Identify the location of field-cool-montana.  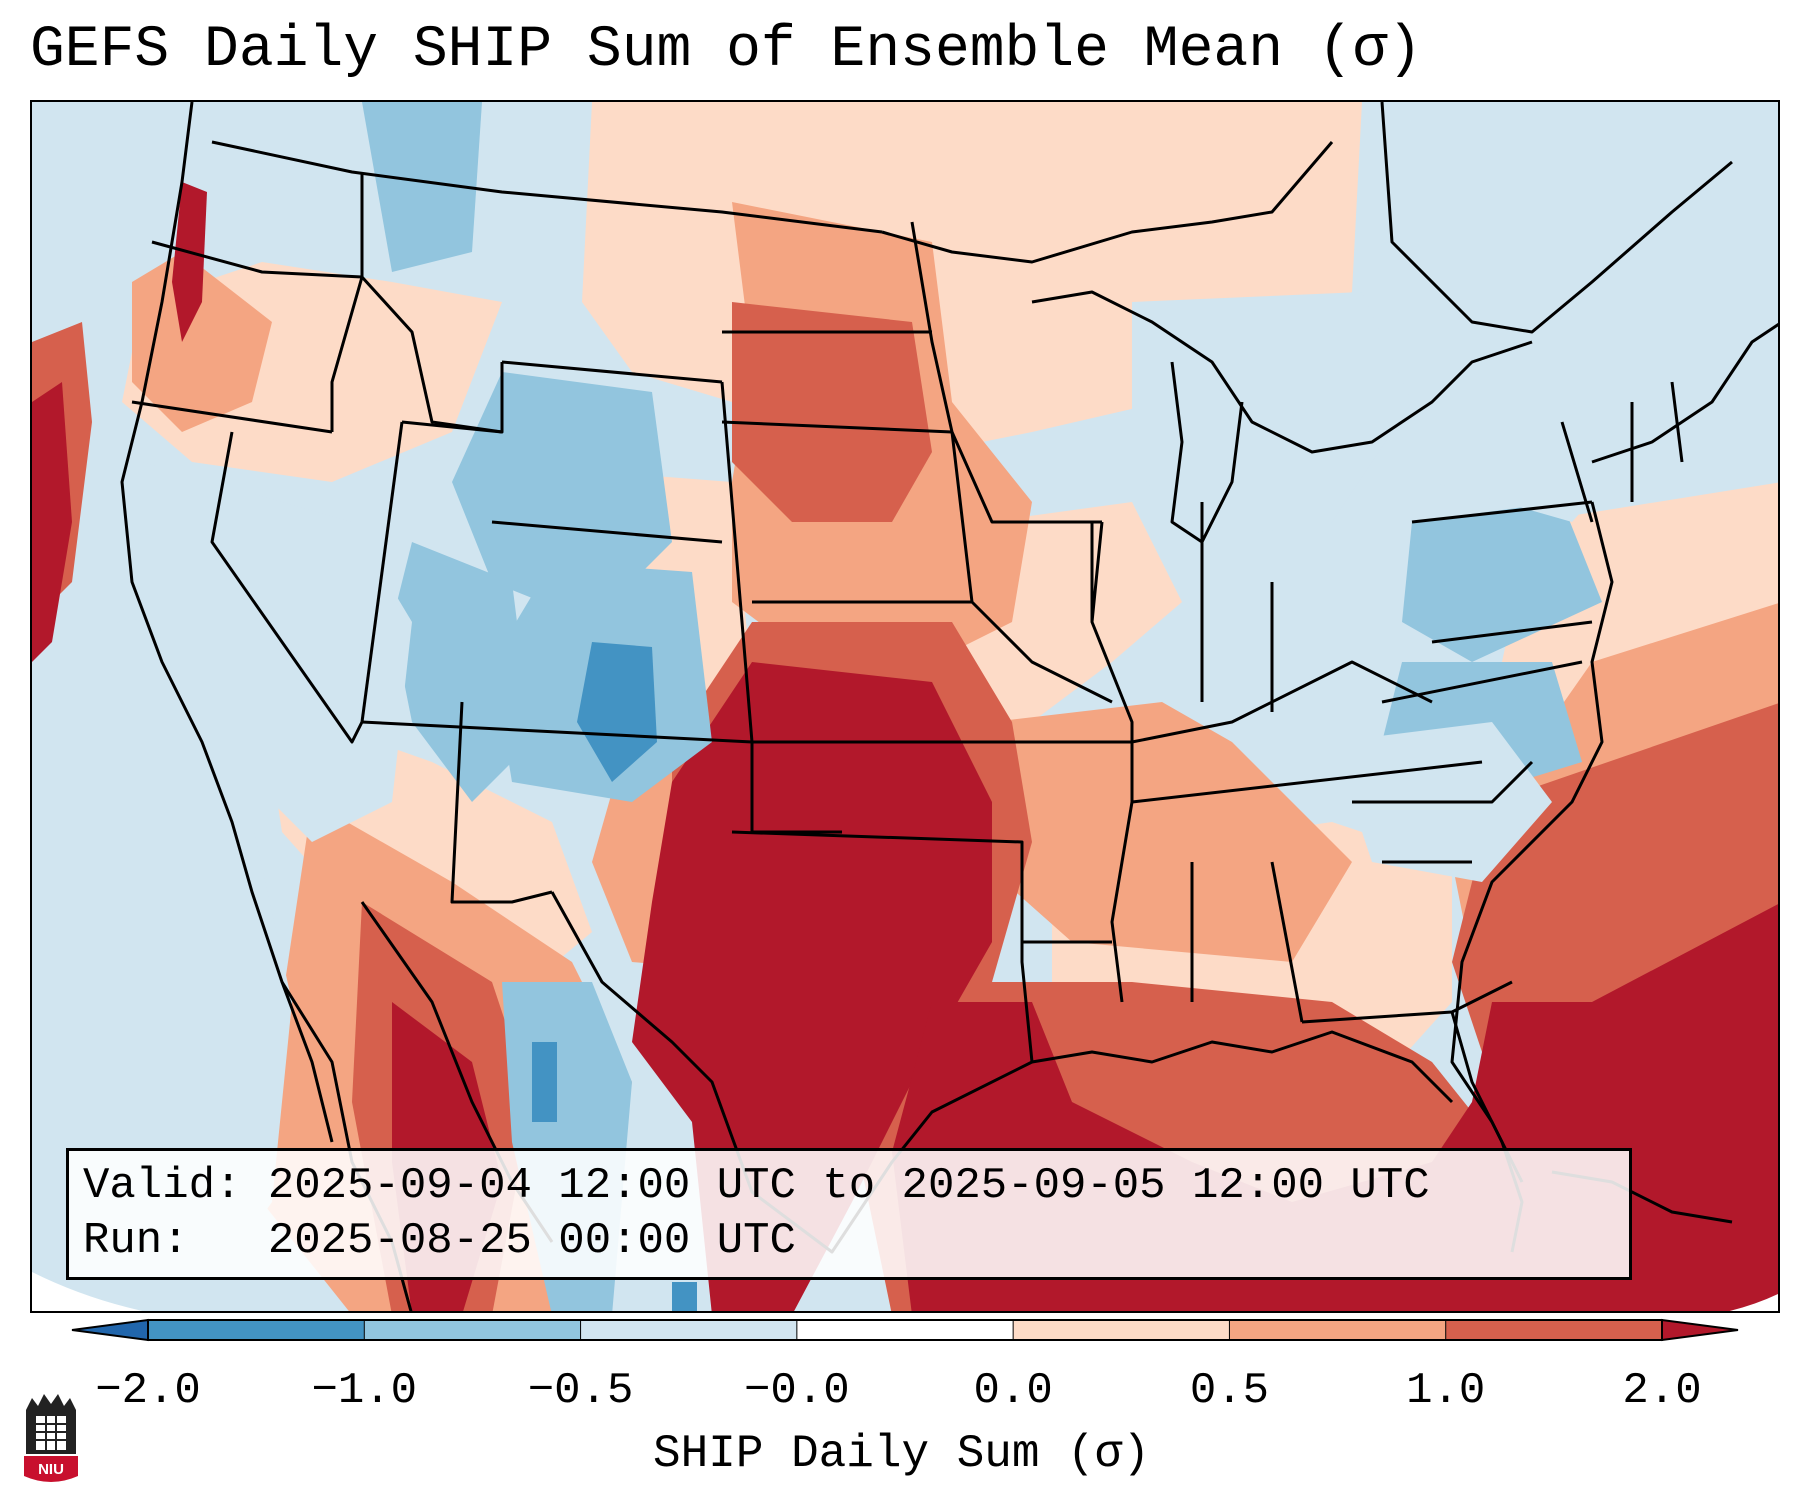
(422, 187).